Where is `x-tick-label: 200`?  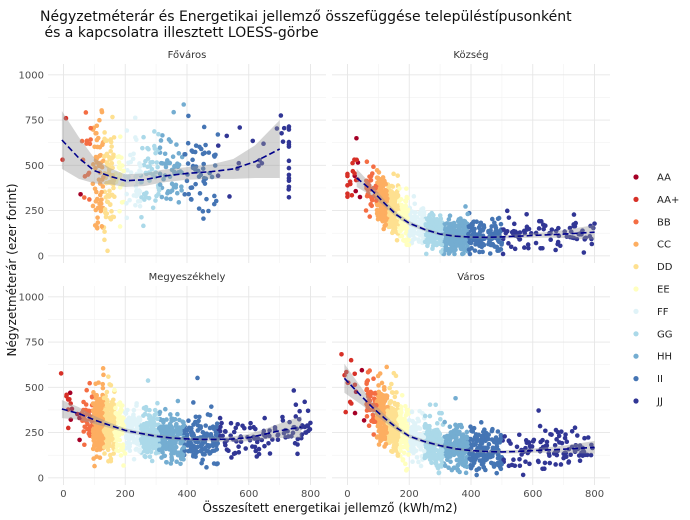
x-tick-label: 200 is located at coordinates (125, 494).